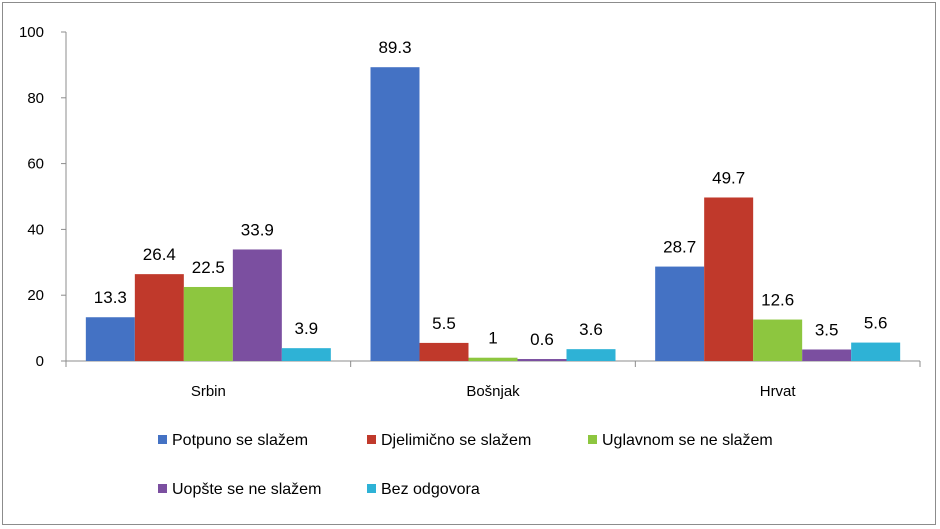 This screenshot has height=529, width=940. I want to click on data-label: 49.7, so click(728, 177).